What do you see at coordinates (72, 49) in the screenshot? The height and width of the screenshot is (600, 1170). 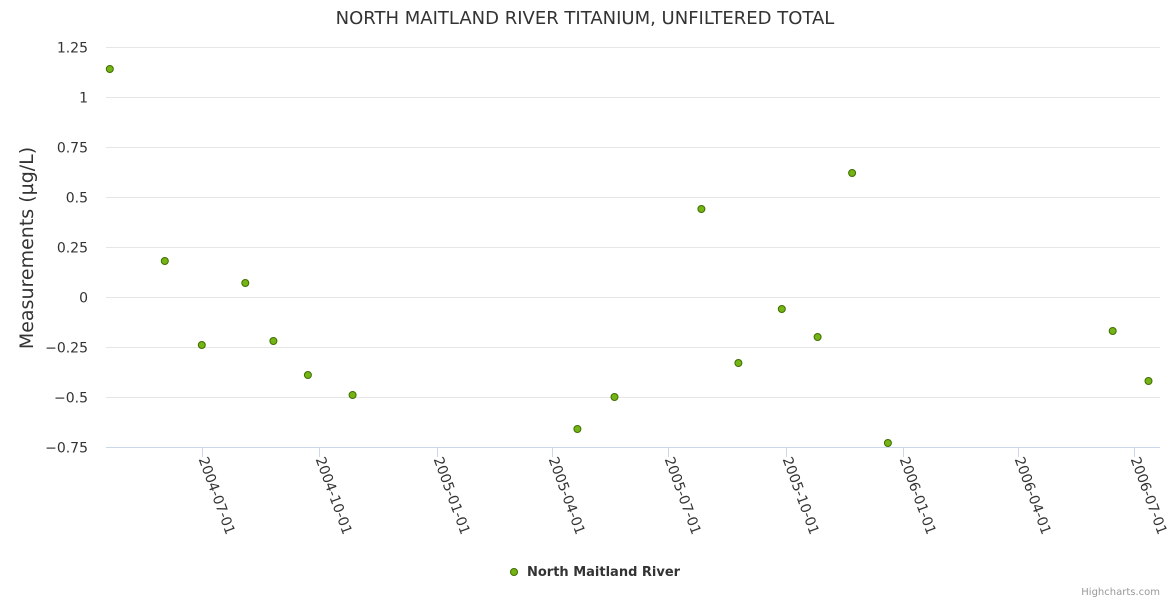 I see `y-tick-label: 1.25` at bounding box center [72, 49].